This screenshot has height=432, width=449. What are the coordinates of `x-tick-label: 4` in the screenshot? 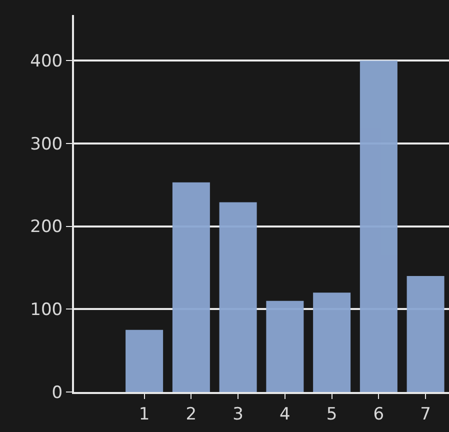 It's located at (285, 414).